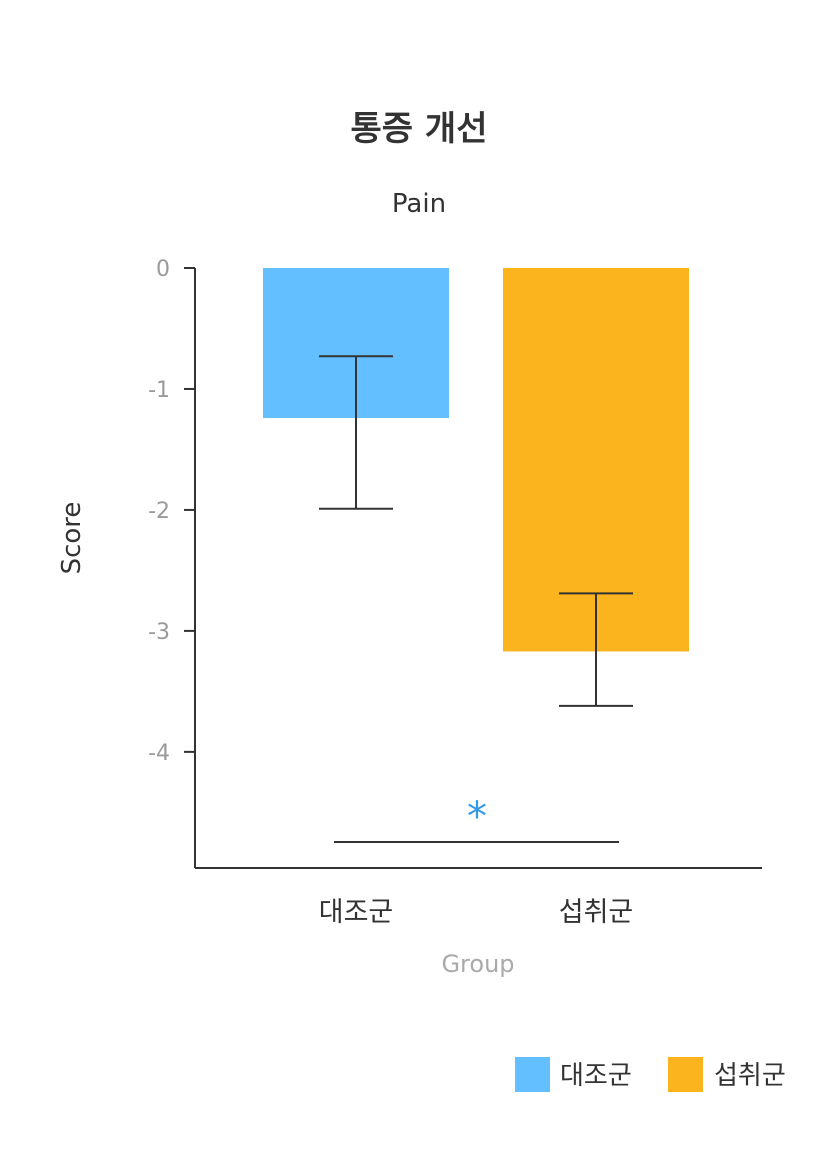 Image resolution: width=838 pixels, height=1154 pixels. What do you see at coordinates (685, 1074) in the screenshot?
I see `legend-swatch-intake` at bounding box center [685, 1074].